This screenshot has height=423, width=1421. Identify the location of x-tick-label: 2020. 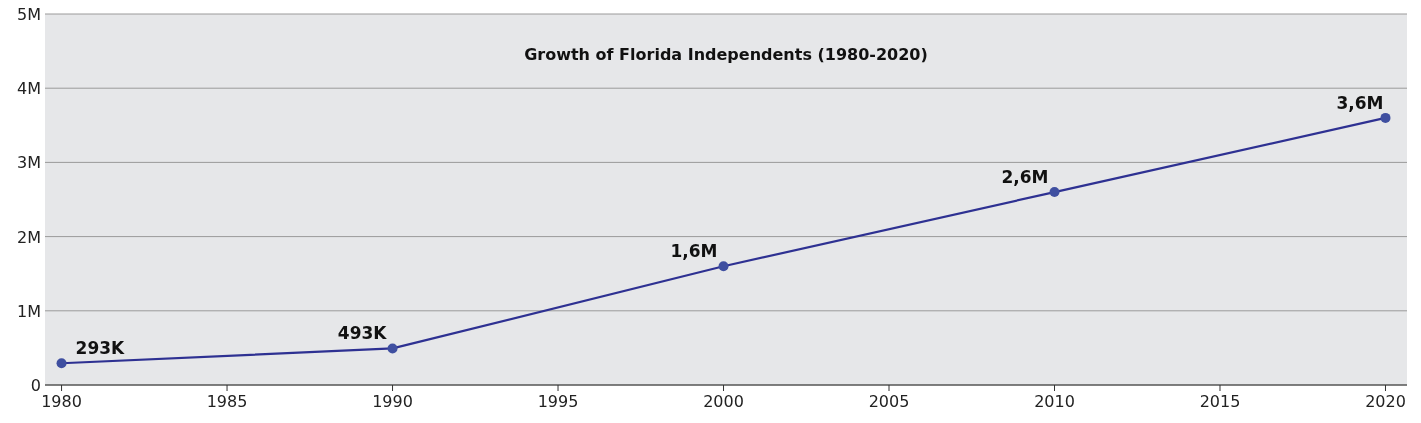
(1385, 401).